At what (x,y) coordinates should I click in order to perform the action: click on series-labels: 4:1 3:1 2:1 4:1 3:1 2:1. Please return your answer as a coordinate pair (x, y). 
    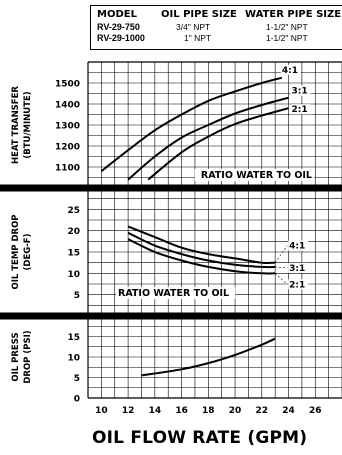
    Looking at the image, I should click on (292, 177).